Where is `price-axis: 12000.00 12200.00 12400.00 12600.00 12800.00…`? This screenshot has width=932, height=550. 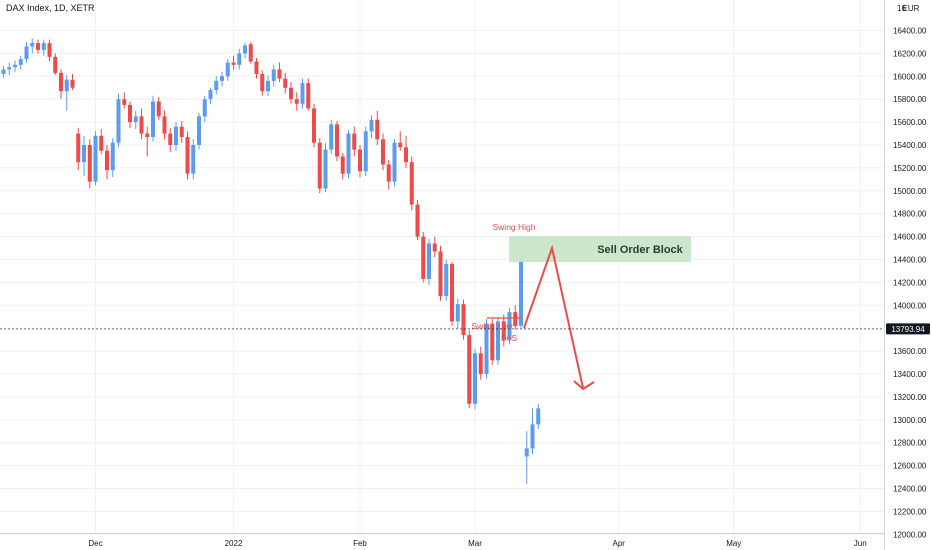 price-axis: 12000.00 12200.00 12400.00 12600.00 12800.00… is located at coordinates (905, 275).